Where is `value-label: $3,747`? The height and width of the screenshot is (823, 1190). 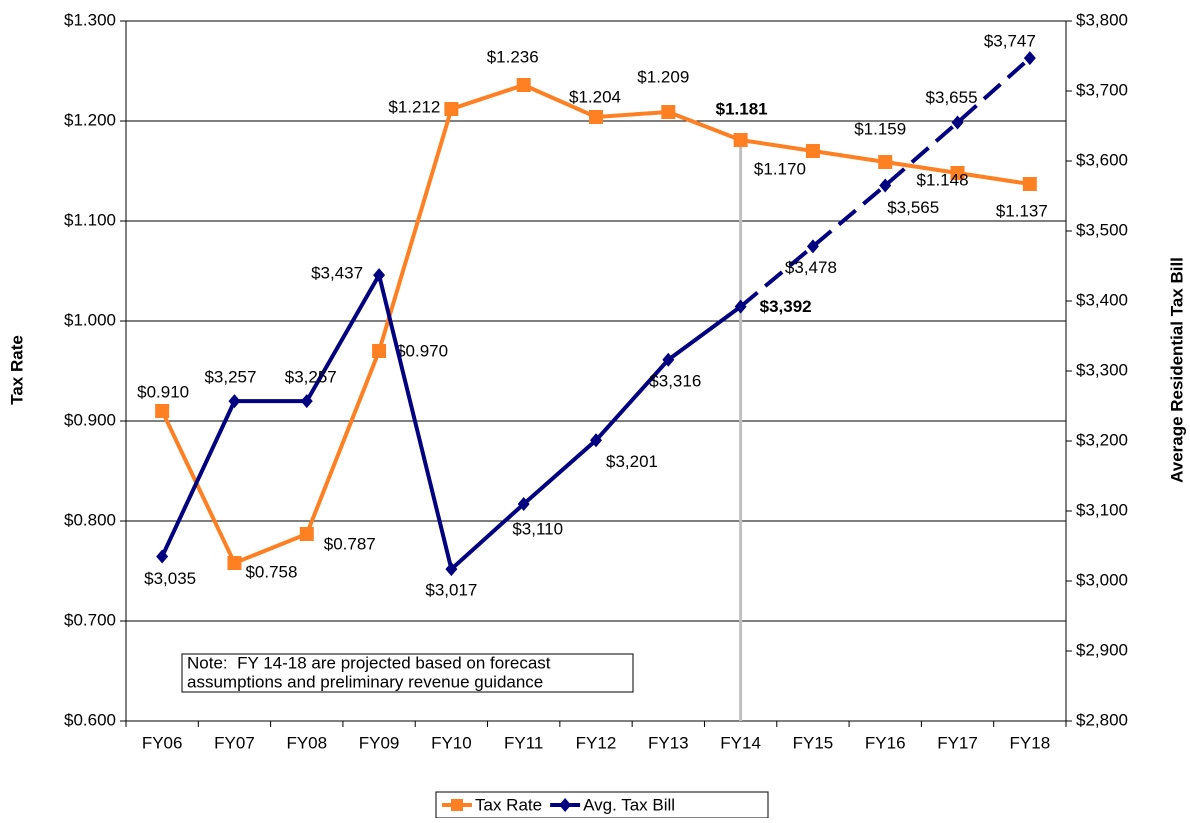 value-label: $3,747 is located at coordinates (1010, 41).